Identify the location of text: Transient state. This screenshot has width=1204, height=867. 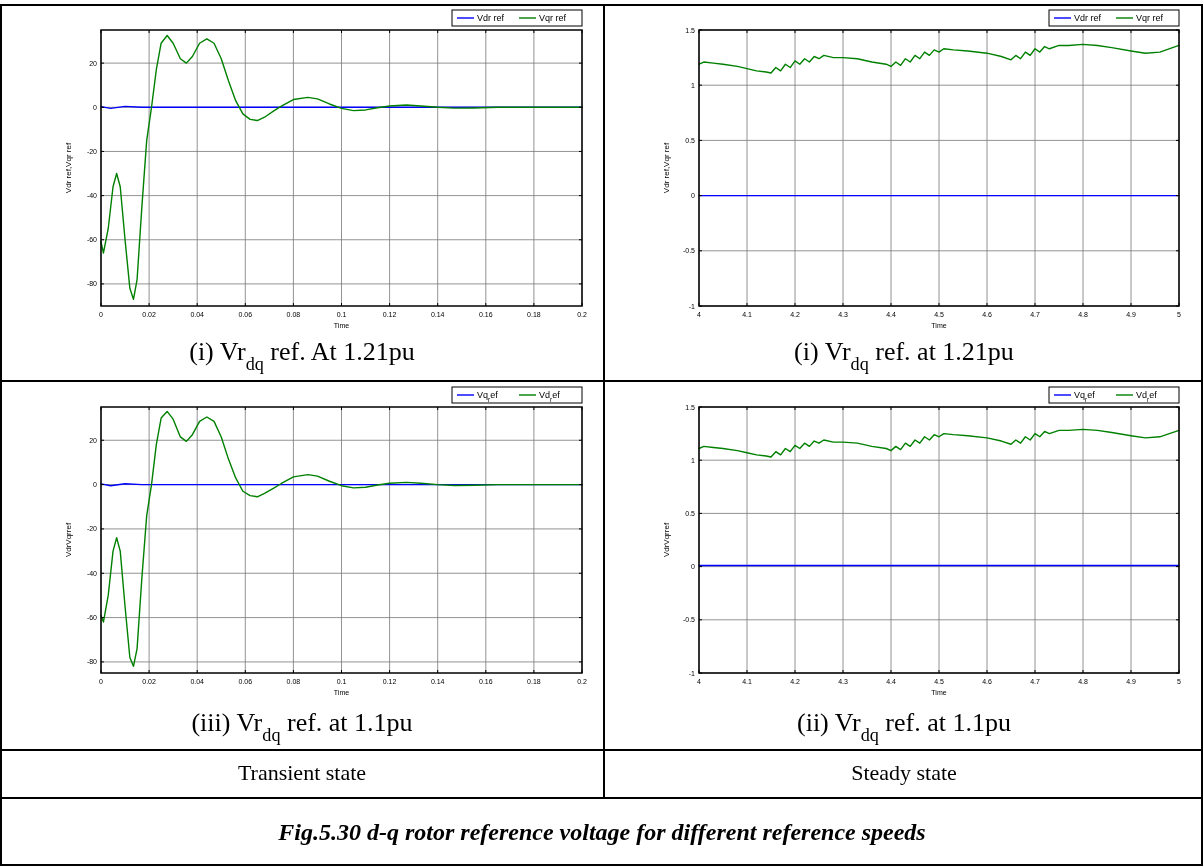
(302, 772).